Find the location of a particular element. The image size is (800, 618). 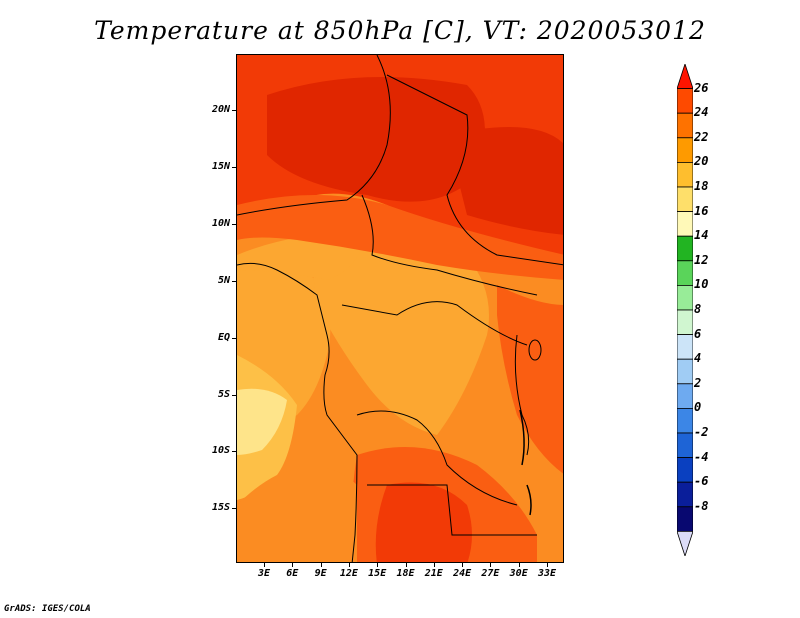

x-tick-label: 30E is located at coordinates (518, 573).